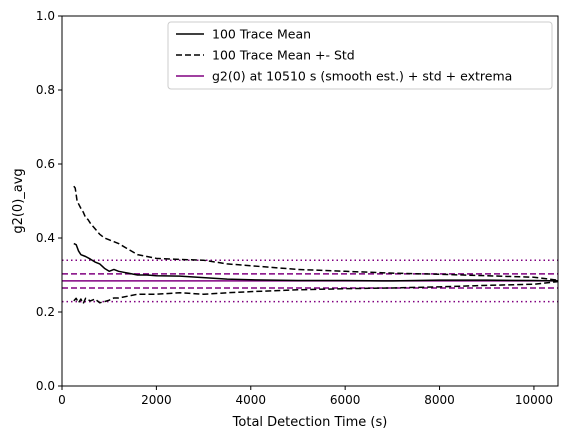 The width and height of the screenshot is (567, 438). Describe the element at coordinates (156, 400) in the screenshot. I see `x-tick-label: 2000` at that location.